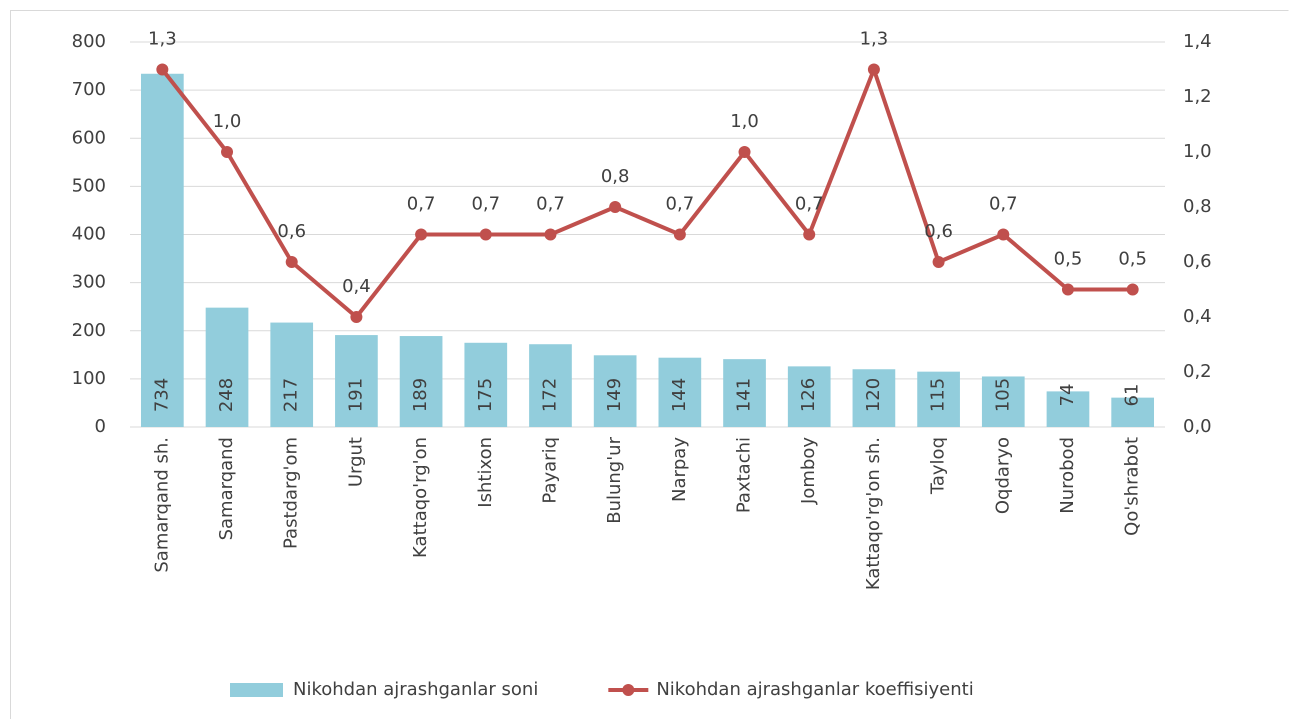  What do you see at coordinates (415, 689) in the screenshot?
I see `legend-label: Nikohdan ajrashganlar soni` at bounding box center [415, 689].